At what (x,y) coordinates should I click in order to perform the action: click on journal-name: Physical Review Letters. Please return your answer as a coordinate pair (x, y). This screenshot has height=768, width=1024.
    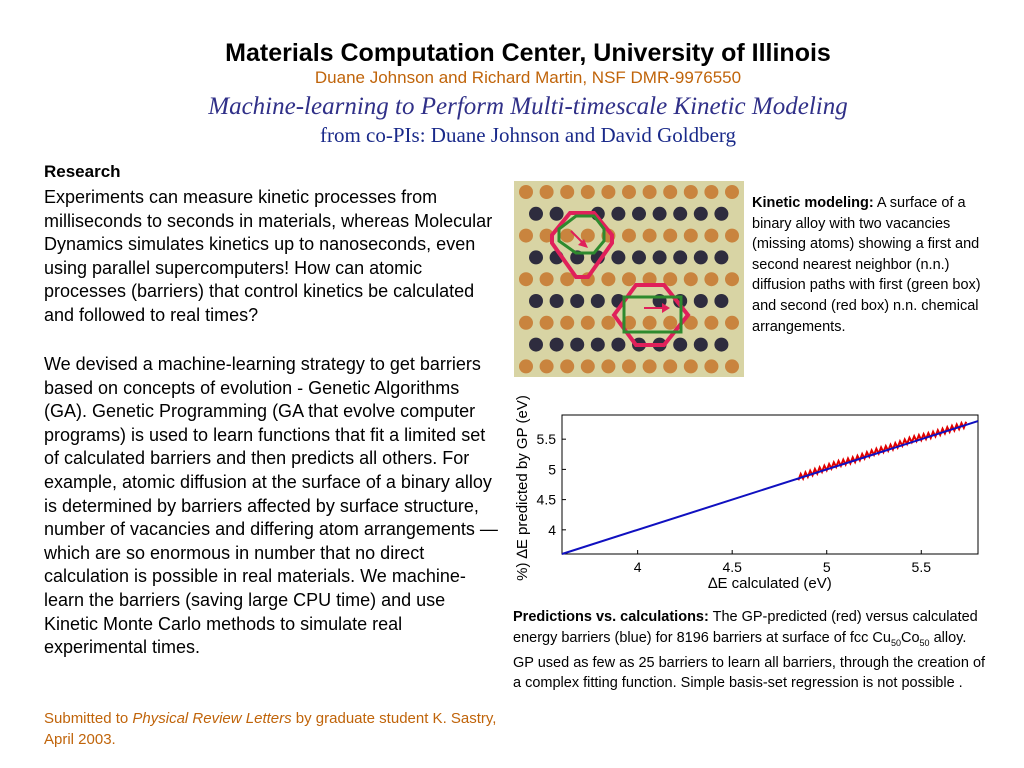
    Looking at the image, I should click on (212, 718).